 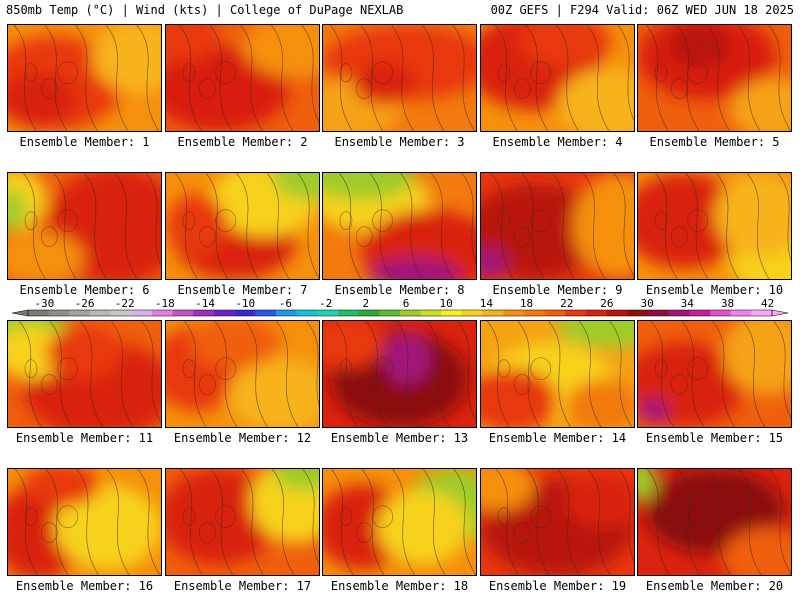 I want to click on ensemble-member-label: Ensemble Member: 19, so click(x=557, y=586).